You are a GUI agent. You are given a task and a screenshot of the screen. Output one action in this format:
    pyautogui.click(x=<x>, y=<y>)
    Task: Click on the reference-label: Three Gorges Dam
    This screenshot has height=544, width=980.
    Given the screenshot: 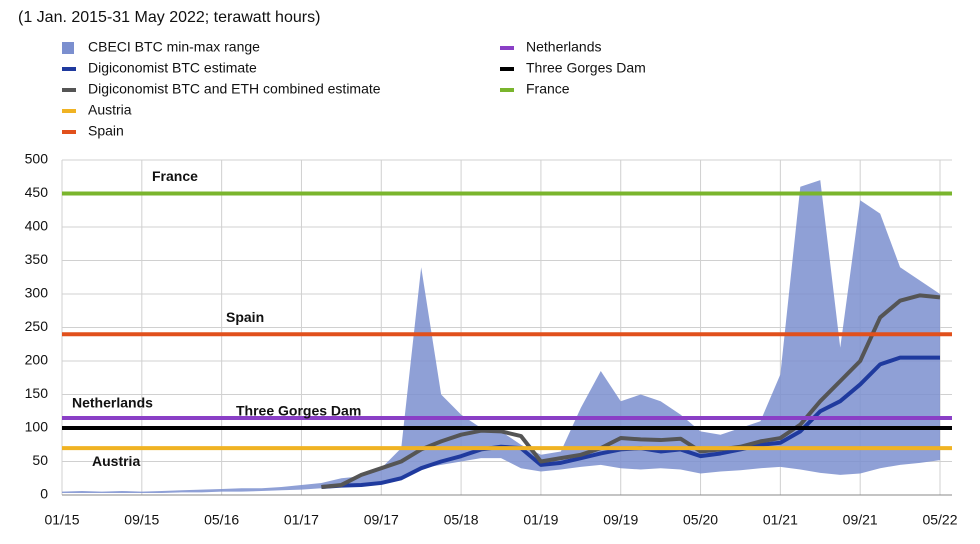 What is the action you would take?
    pyautogui.click(x=298, y=411)
    